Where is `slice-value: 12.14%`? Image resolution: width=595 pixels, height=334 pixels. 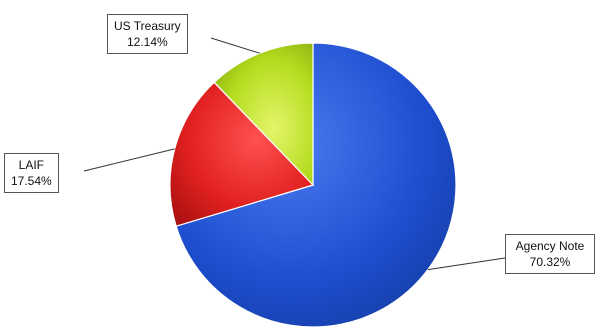 slice-value: 12.14% is located at coordinates (147, 42).